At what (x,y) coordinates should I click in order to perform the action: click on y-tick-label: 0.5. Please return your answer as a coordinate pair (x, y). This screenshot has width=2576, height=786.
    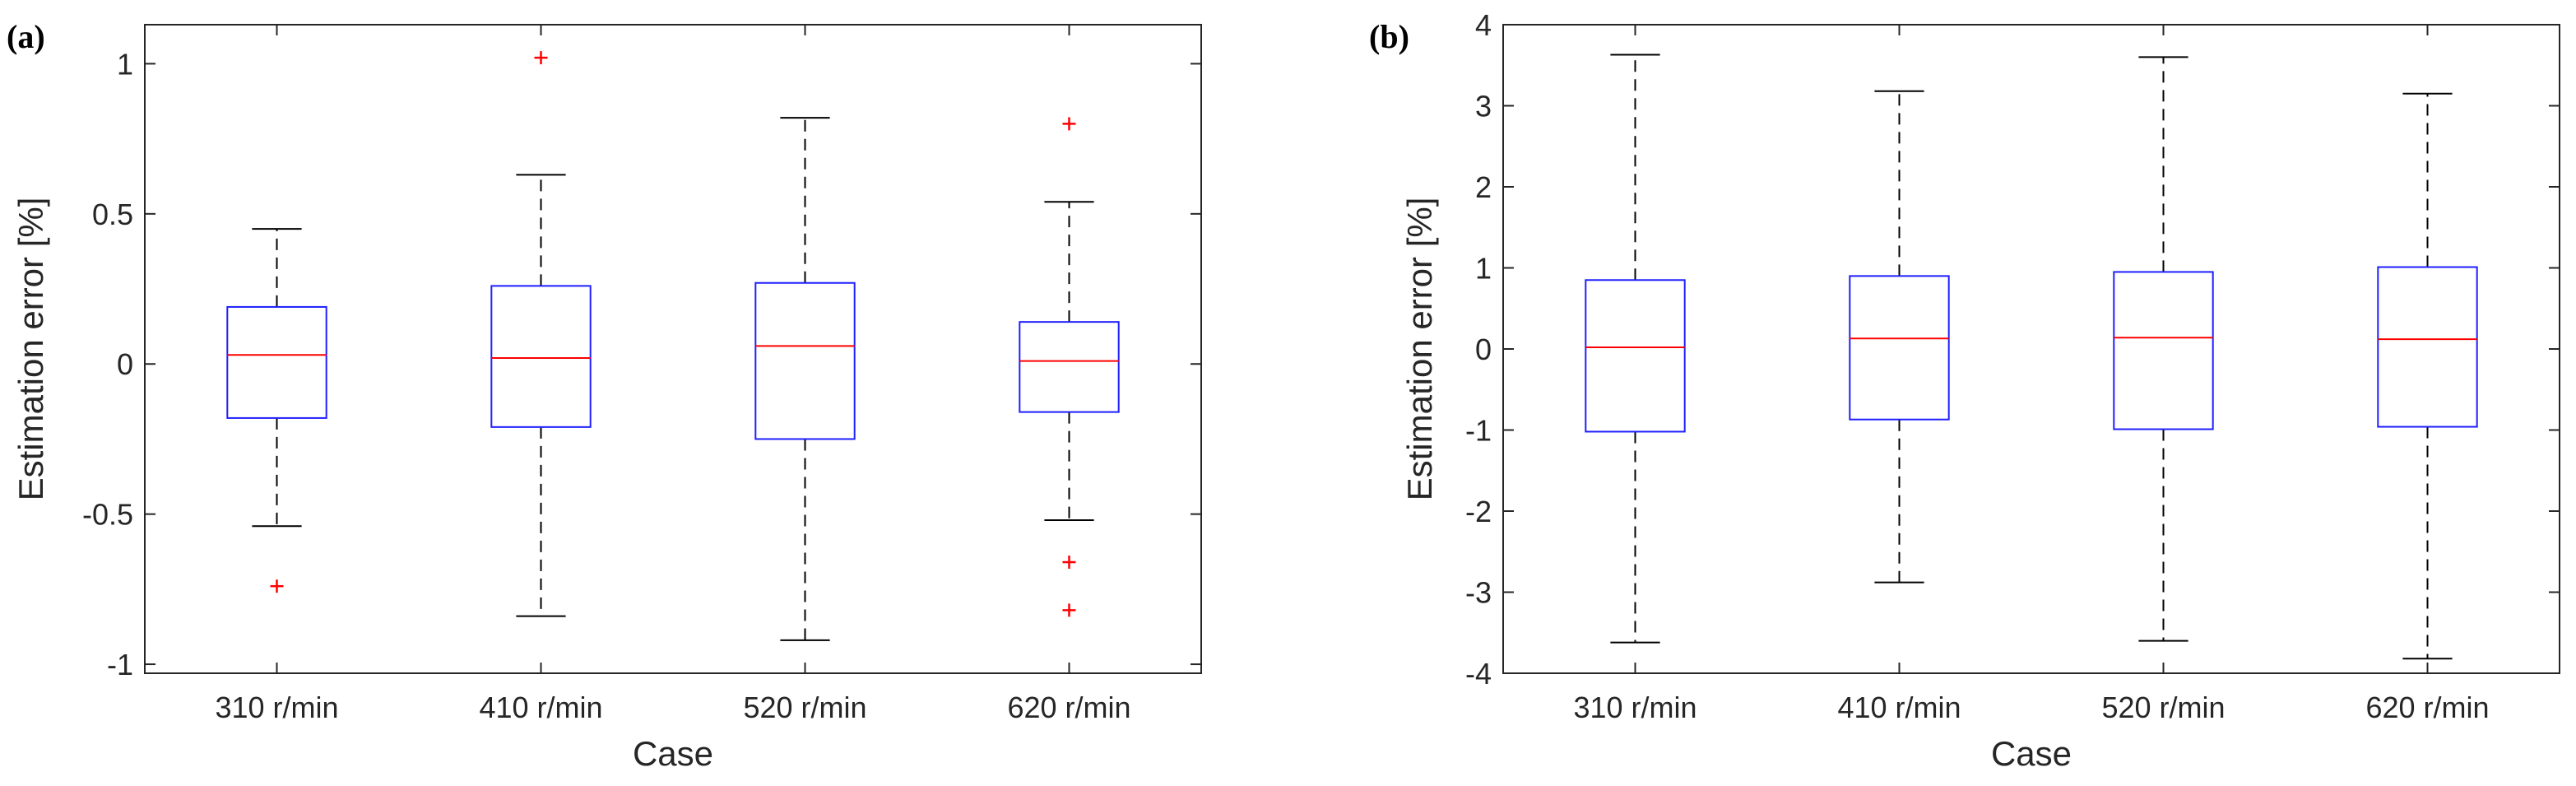
    Looking at the image, I should click on (112, 214).